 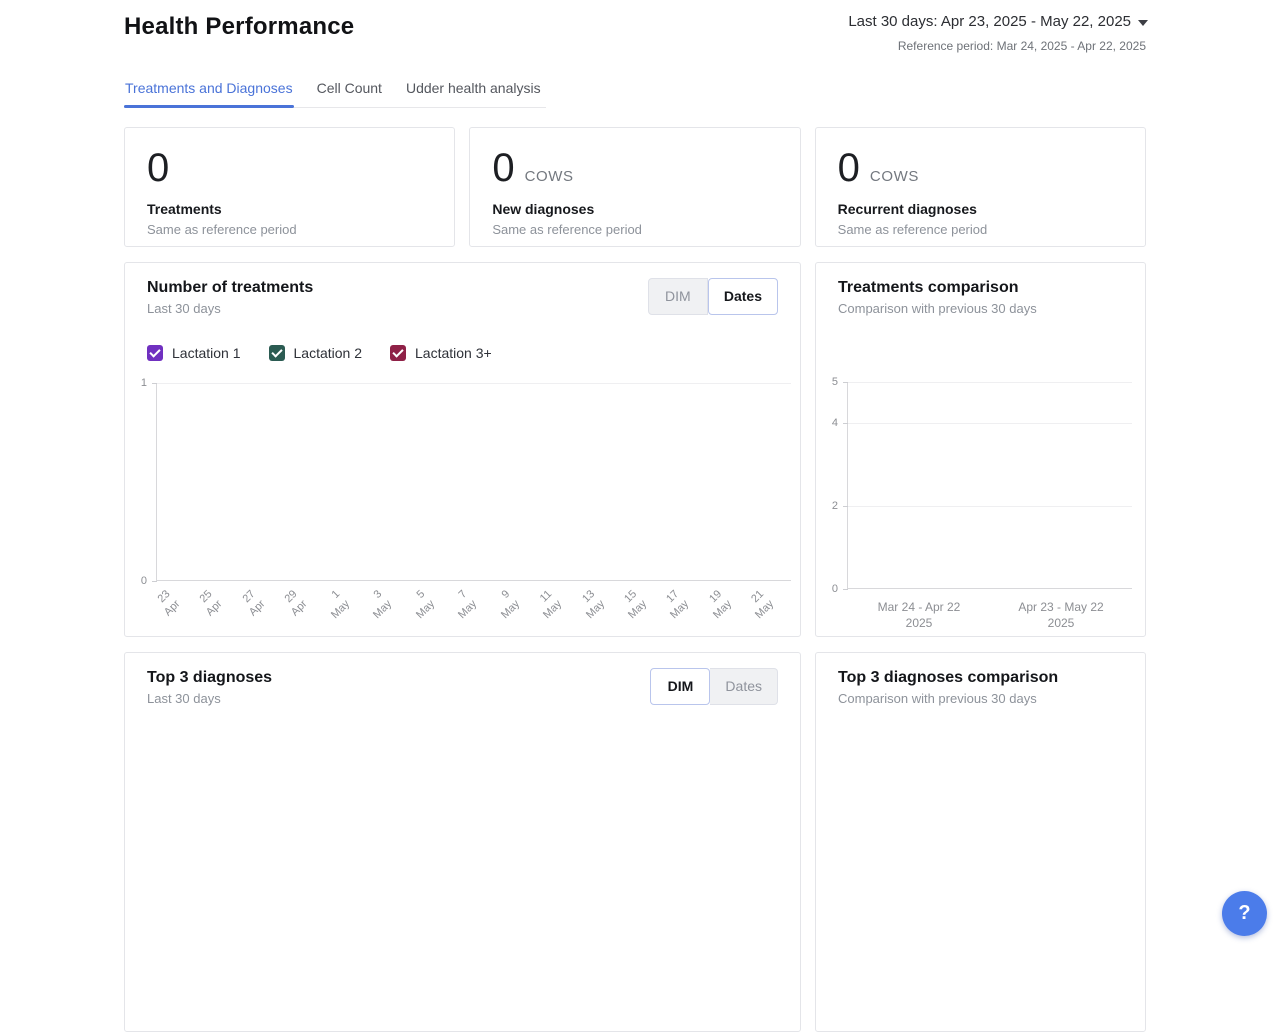 What do you see at coordinates (143, 383) in the screenshot?
I see `axis-tick-label: 1` at bounding box center [143, 383].